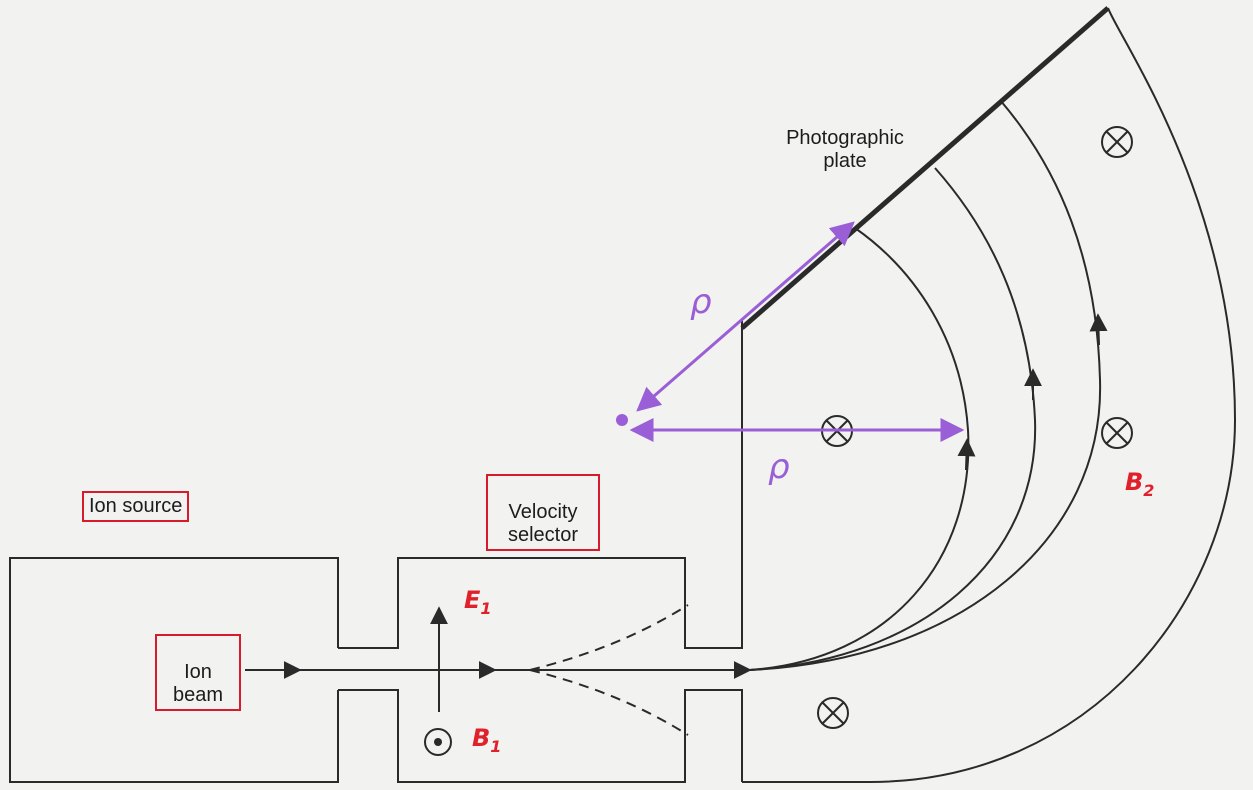 The height and width of the screenshot is (790, 1253). I want to click on ion-source-housing, so click(174, 670).